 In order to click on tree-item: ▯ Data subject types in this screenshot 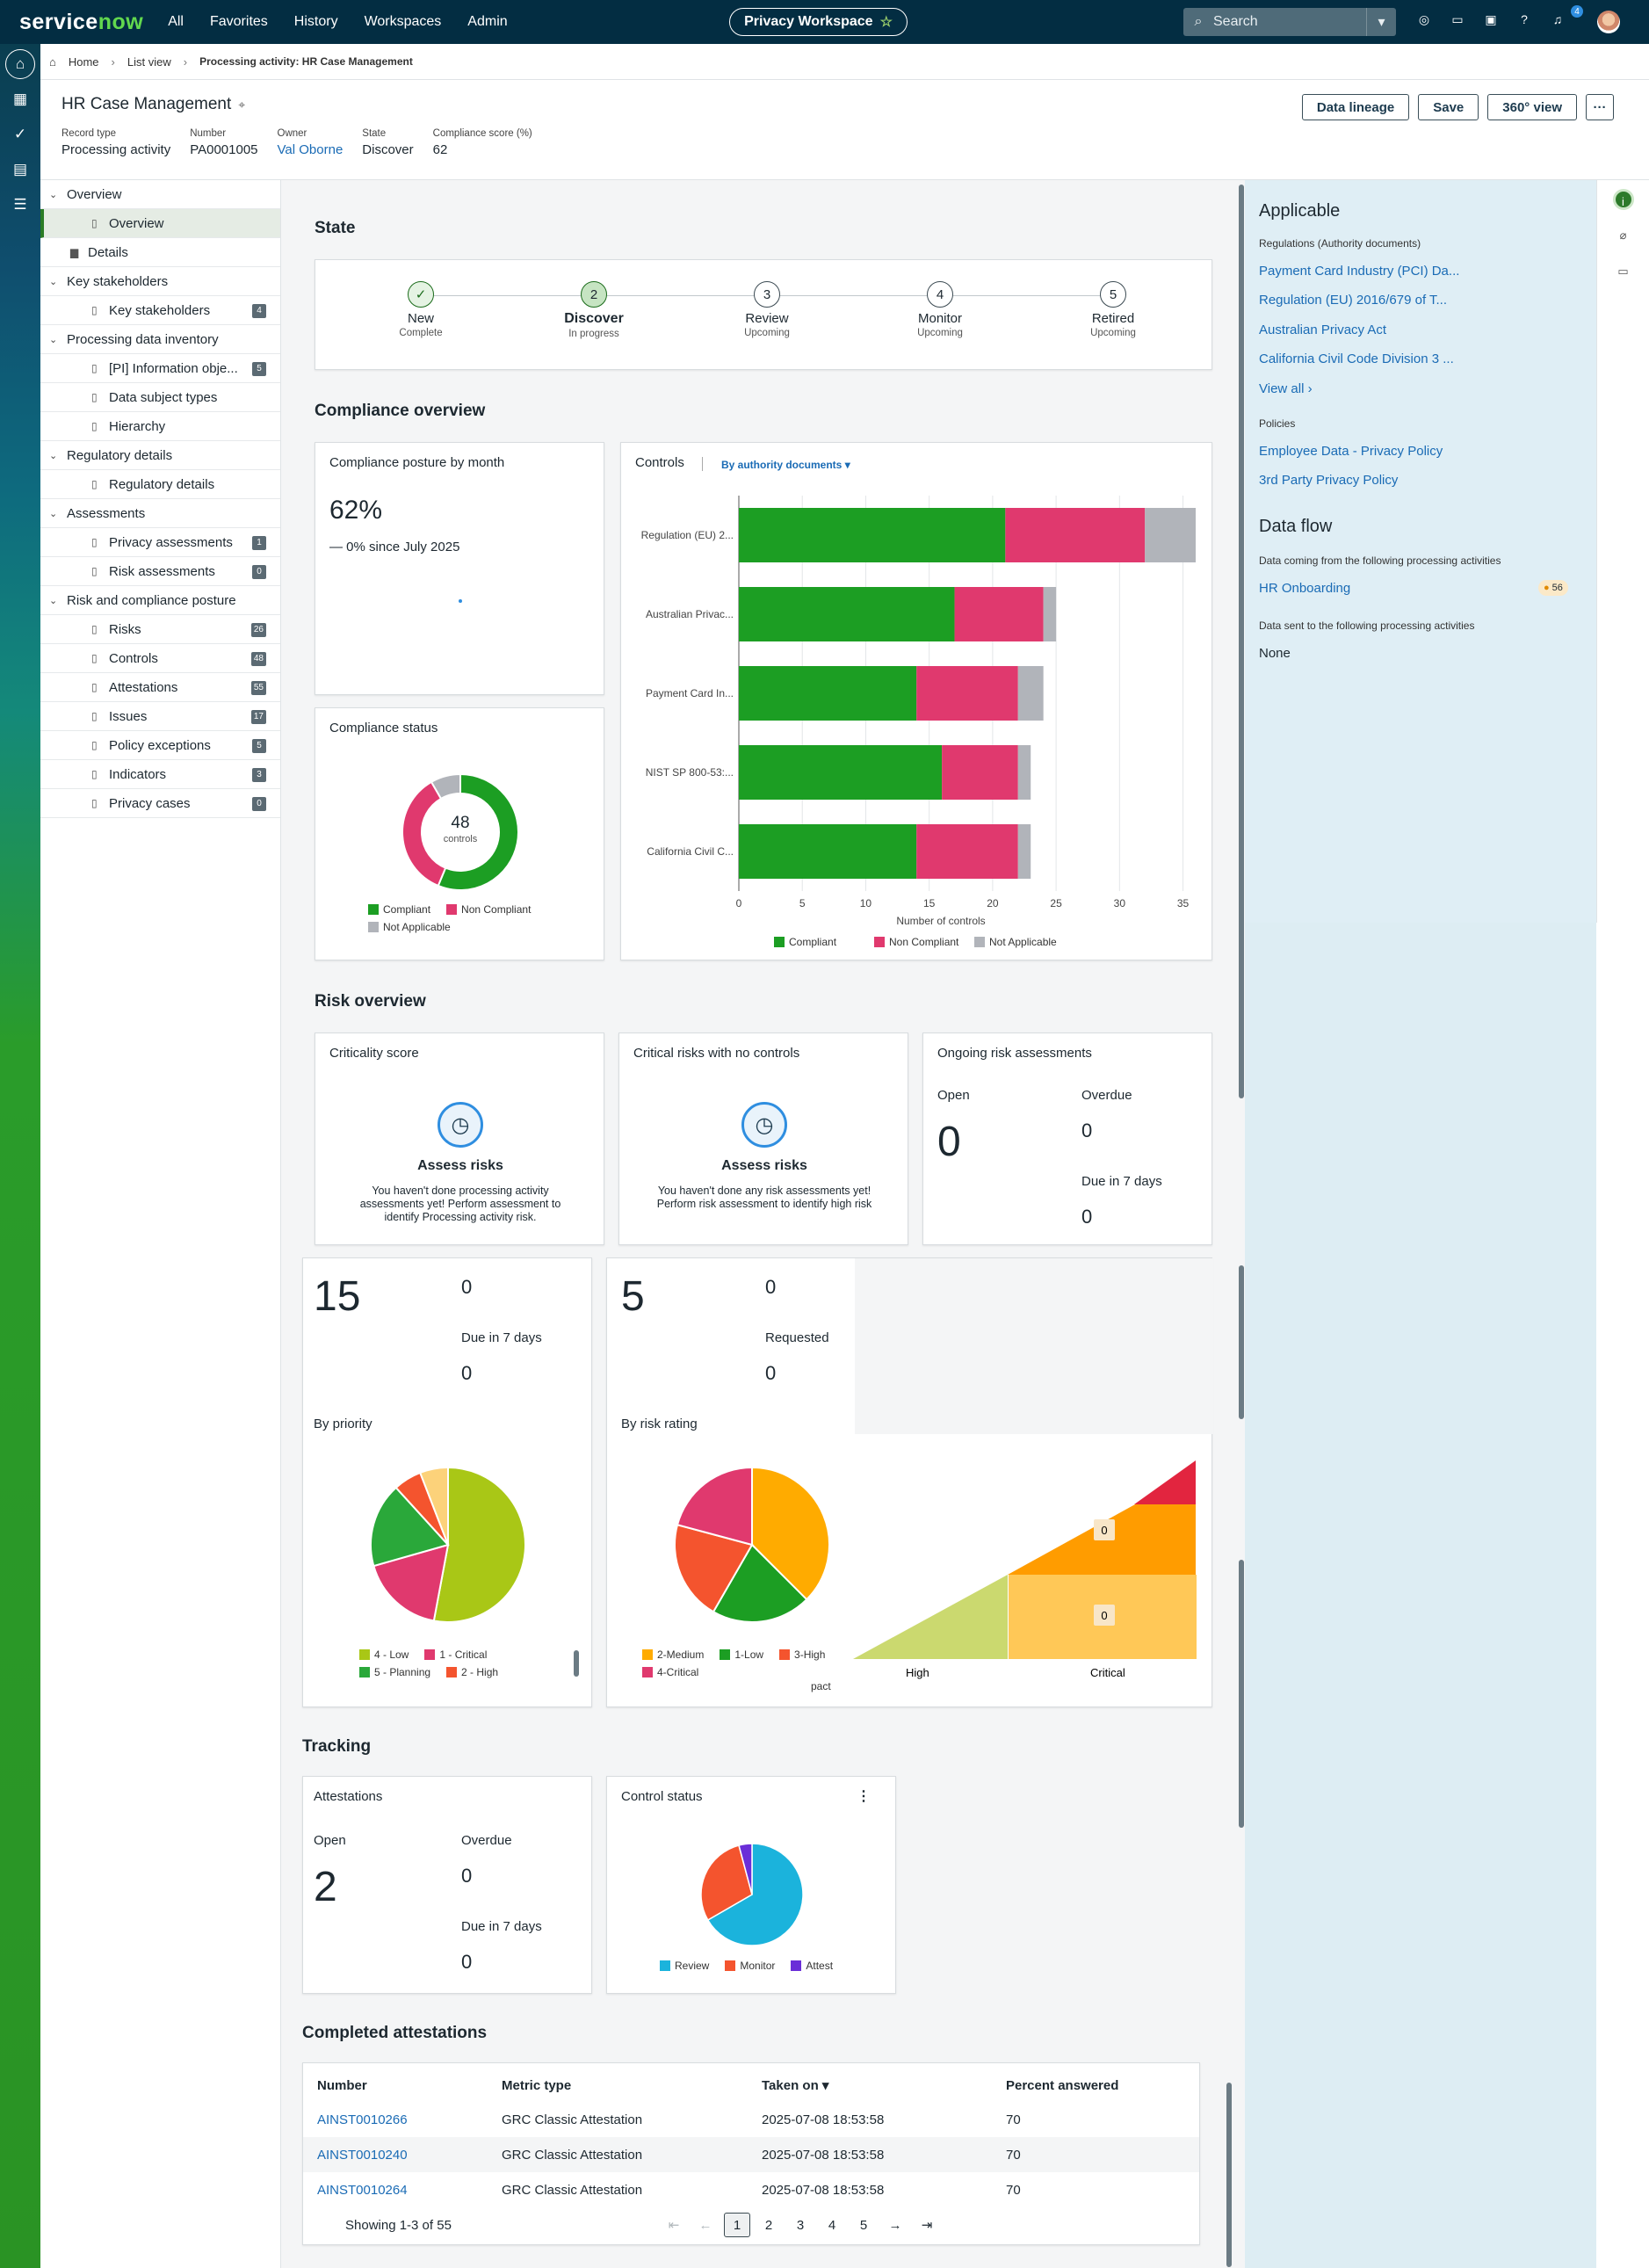, I will do `click(160, 397)`.